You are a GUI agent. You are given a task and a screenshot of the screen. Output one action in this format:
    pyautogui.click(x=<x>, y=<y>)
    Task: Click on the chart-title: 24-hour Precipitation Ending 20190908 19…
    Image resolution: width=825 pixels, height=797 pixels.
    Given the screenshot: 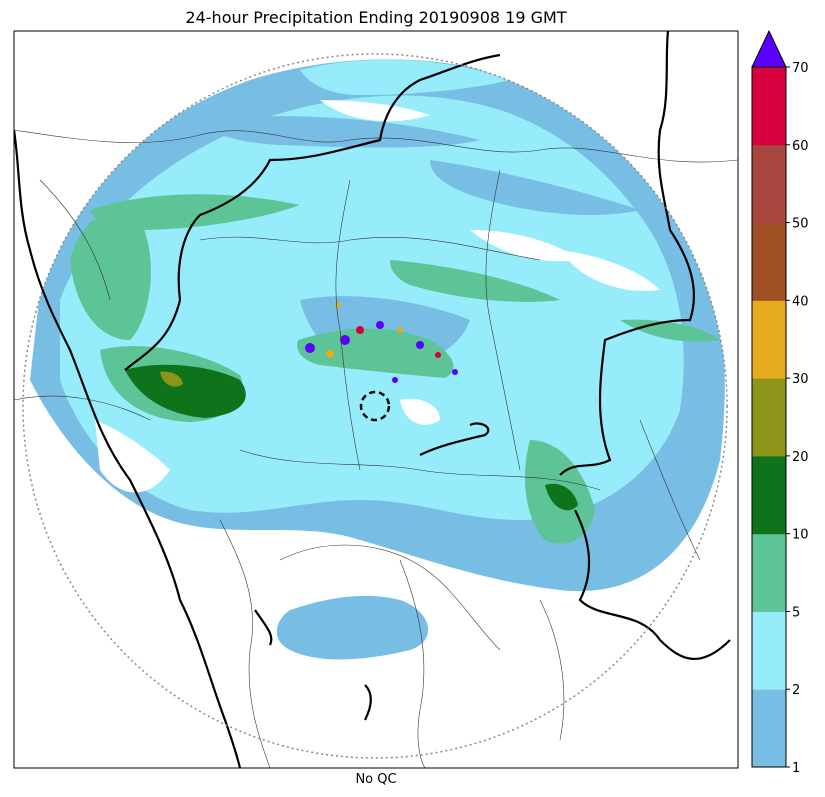 What is the action you would take?
    pyautogui.click(x=376, y=17)
    